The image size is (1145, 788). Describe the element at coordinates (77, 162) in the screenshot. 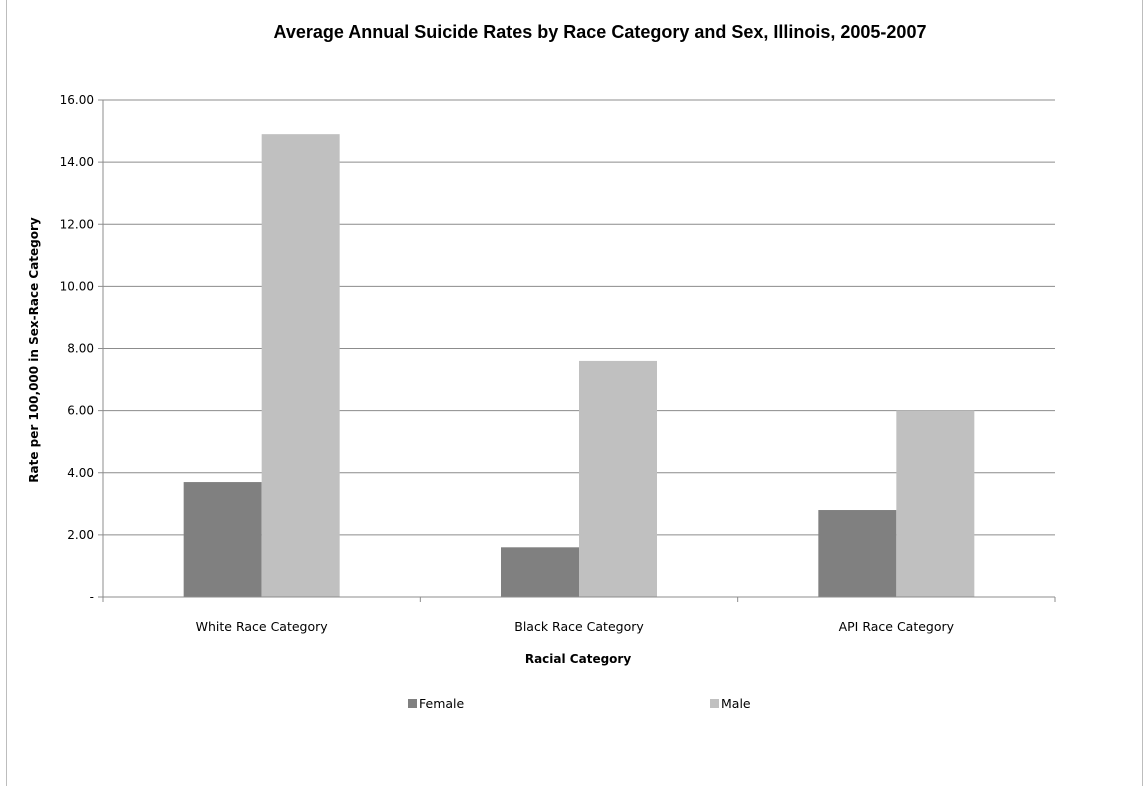

I see `y-tick-label: 14.00` at that location.